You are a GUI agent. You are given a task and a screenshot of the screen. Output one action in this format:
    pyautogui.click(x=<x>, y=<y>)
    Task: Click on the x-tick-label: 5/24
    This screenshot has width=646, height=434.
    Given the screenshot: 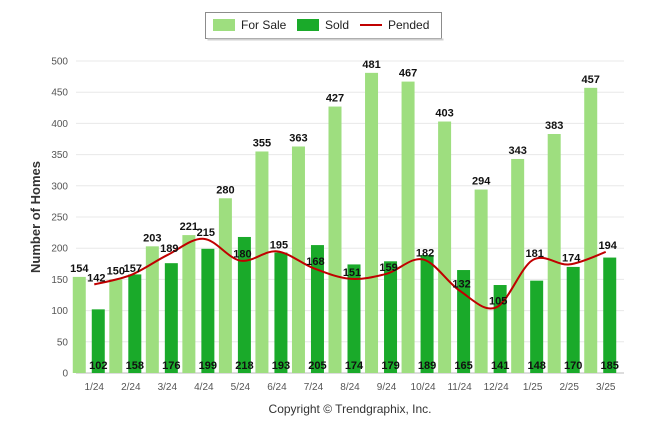 What is the action you would take?
    pyautogui.click(x=241, y=387)
    